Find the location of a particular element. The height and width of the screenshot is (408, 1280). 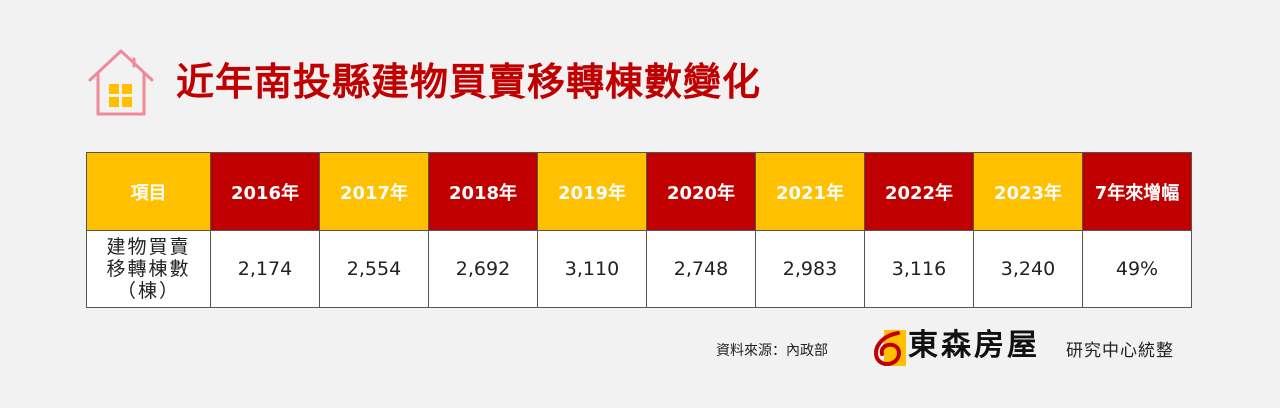

header-2019: 2019年 is located at coordinates (592, 191).